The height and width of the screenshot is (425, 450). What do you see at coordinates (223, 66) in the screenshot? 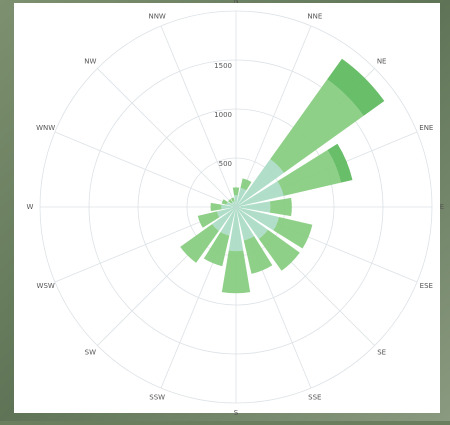
I see `r-tick-label: 1500` at bounding box center [223, 66].